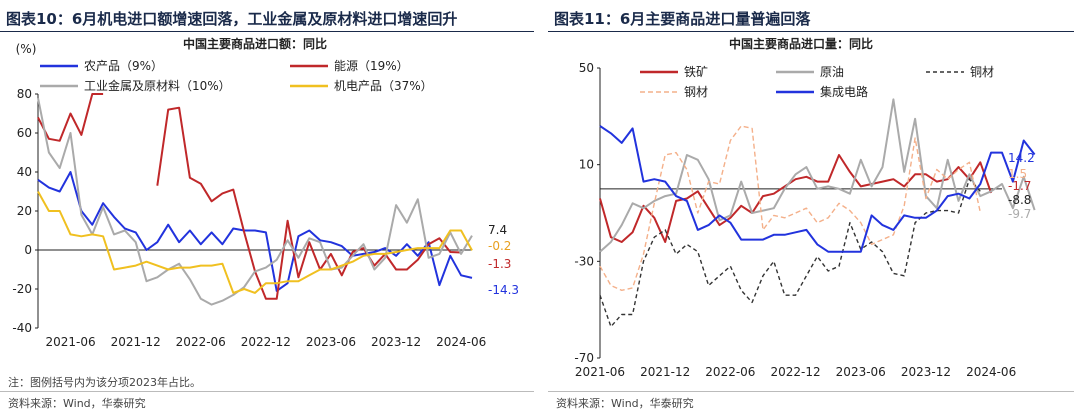 The width and height of the screenshot is (1080, 414). What do you see at coordinates (1019, 186) in the screenshot?
I see `end-value-label: -1.7` at bounding box center [1019, 186].